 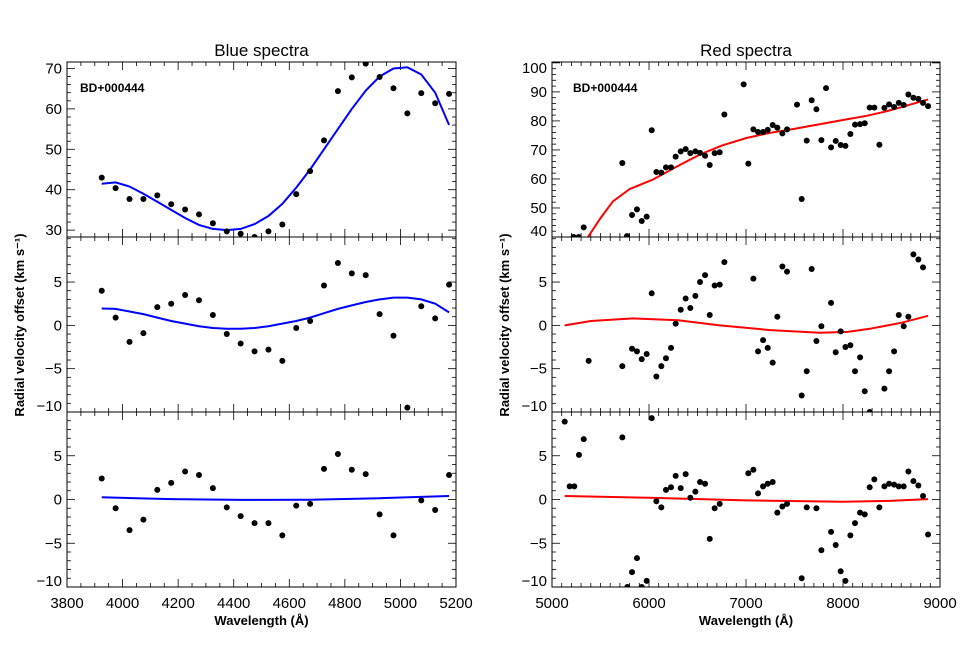 What do you see at coordinates (534, 581) in the screenshot?
I see `y-tick-label: −10` at bounding box center [534, 581].